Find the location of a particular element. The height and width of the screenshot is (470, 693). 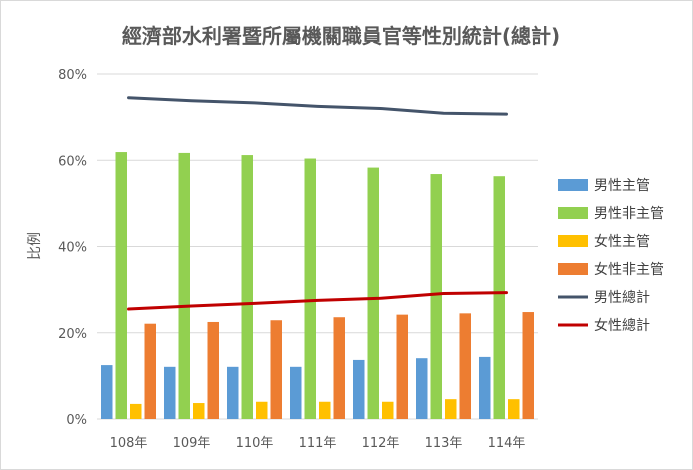

y-tick-label: 80% is located at coordinates (72, 75).